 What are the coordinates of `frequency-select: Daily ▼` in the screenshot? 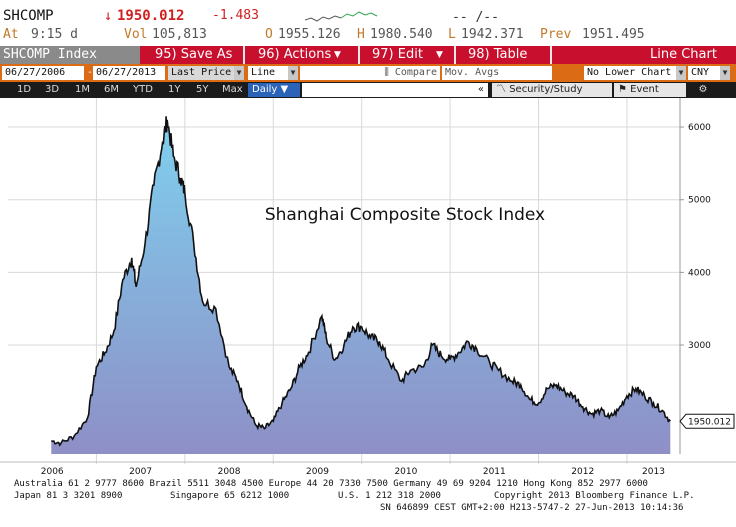 It's located at (274, 90).